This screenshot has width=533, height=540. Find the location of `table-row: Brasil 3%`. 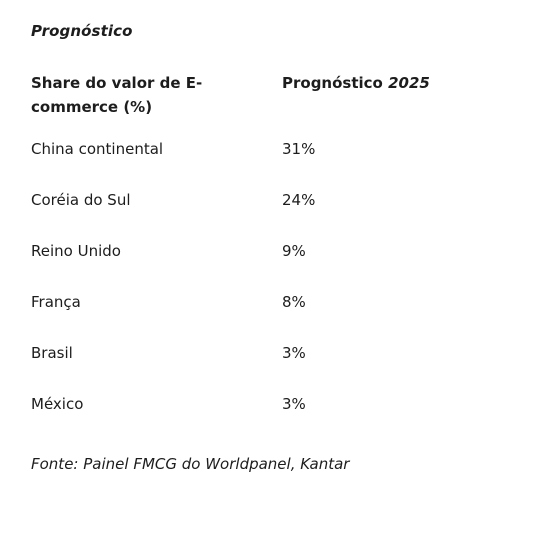

table-row: Brasil 3% is located at coordinates (230, 368).